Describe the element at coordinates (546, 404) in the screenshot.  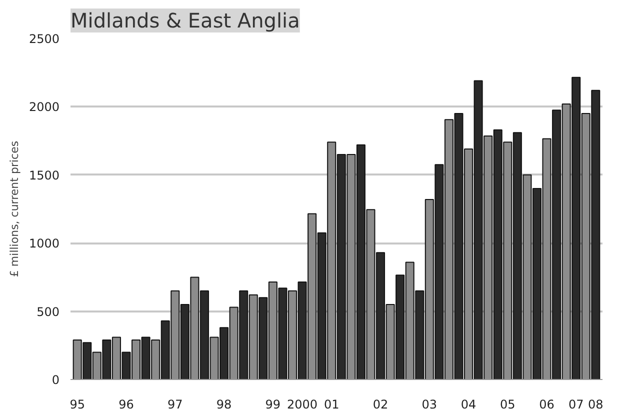
I see `x-tick-label: 06` at that location.